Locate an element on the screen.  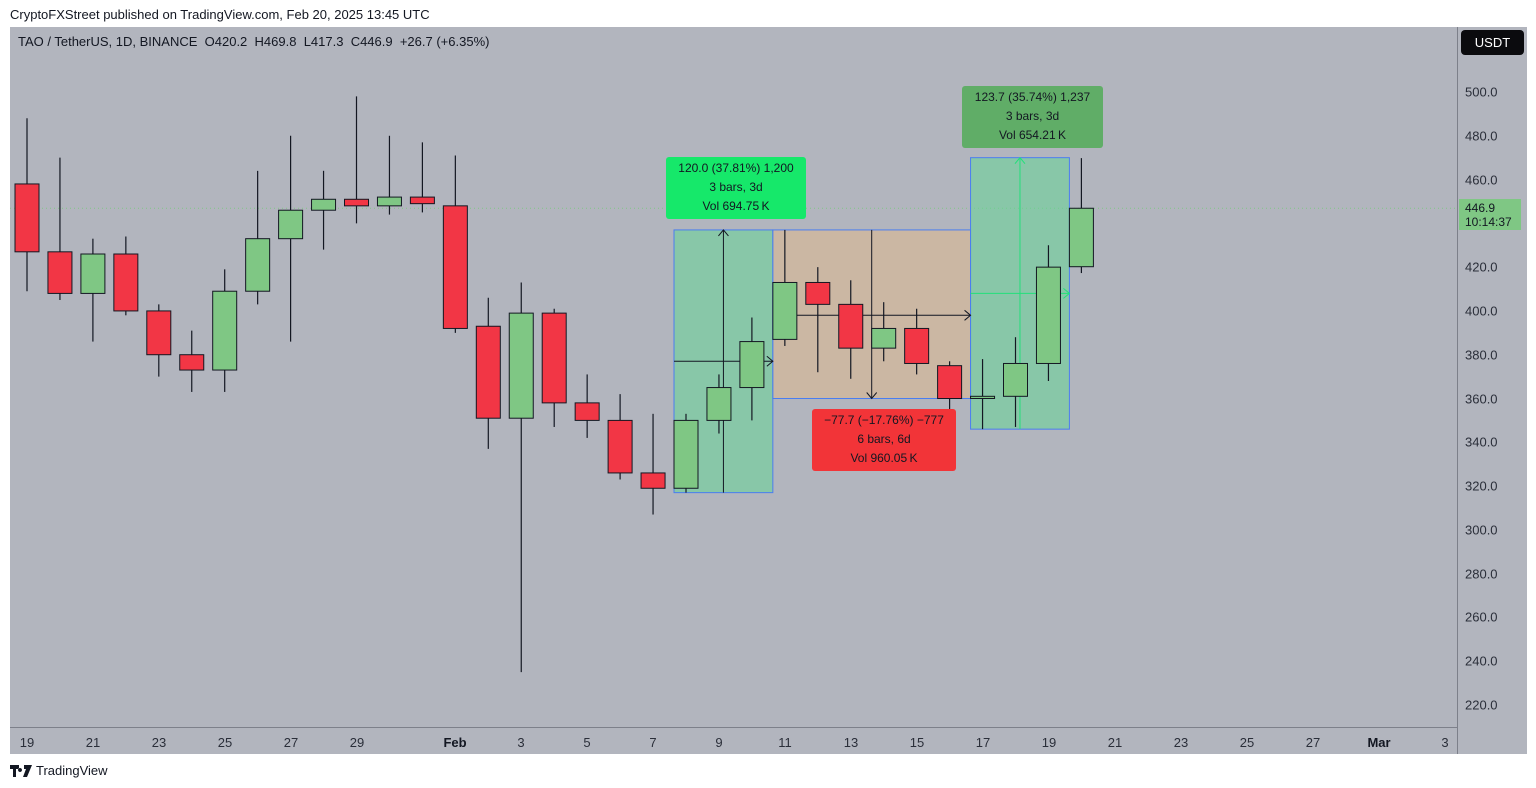
tradingview-logo-icon is located at coordinates (21, 770).